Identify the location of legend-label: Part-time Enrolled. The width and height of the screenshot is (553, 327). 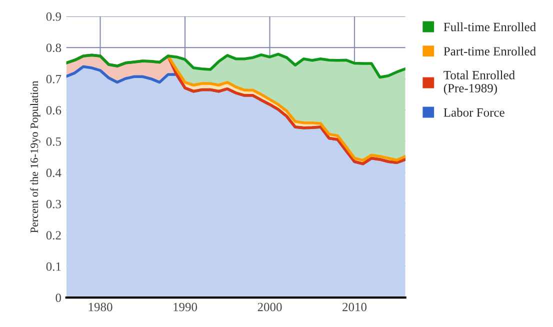
(490, 51).